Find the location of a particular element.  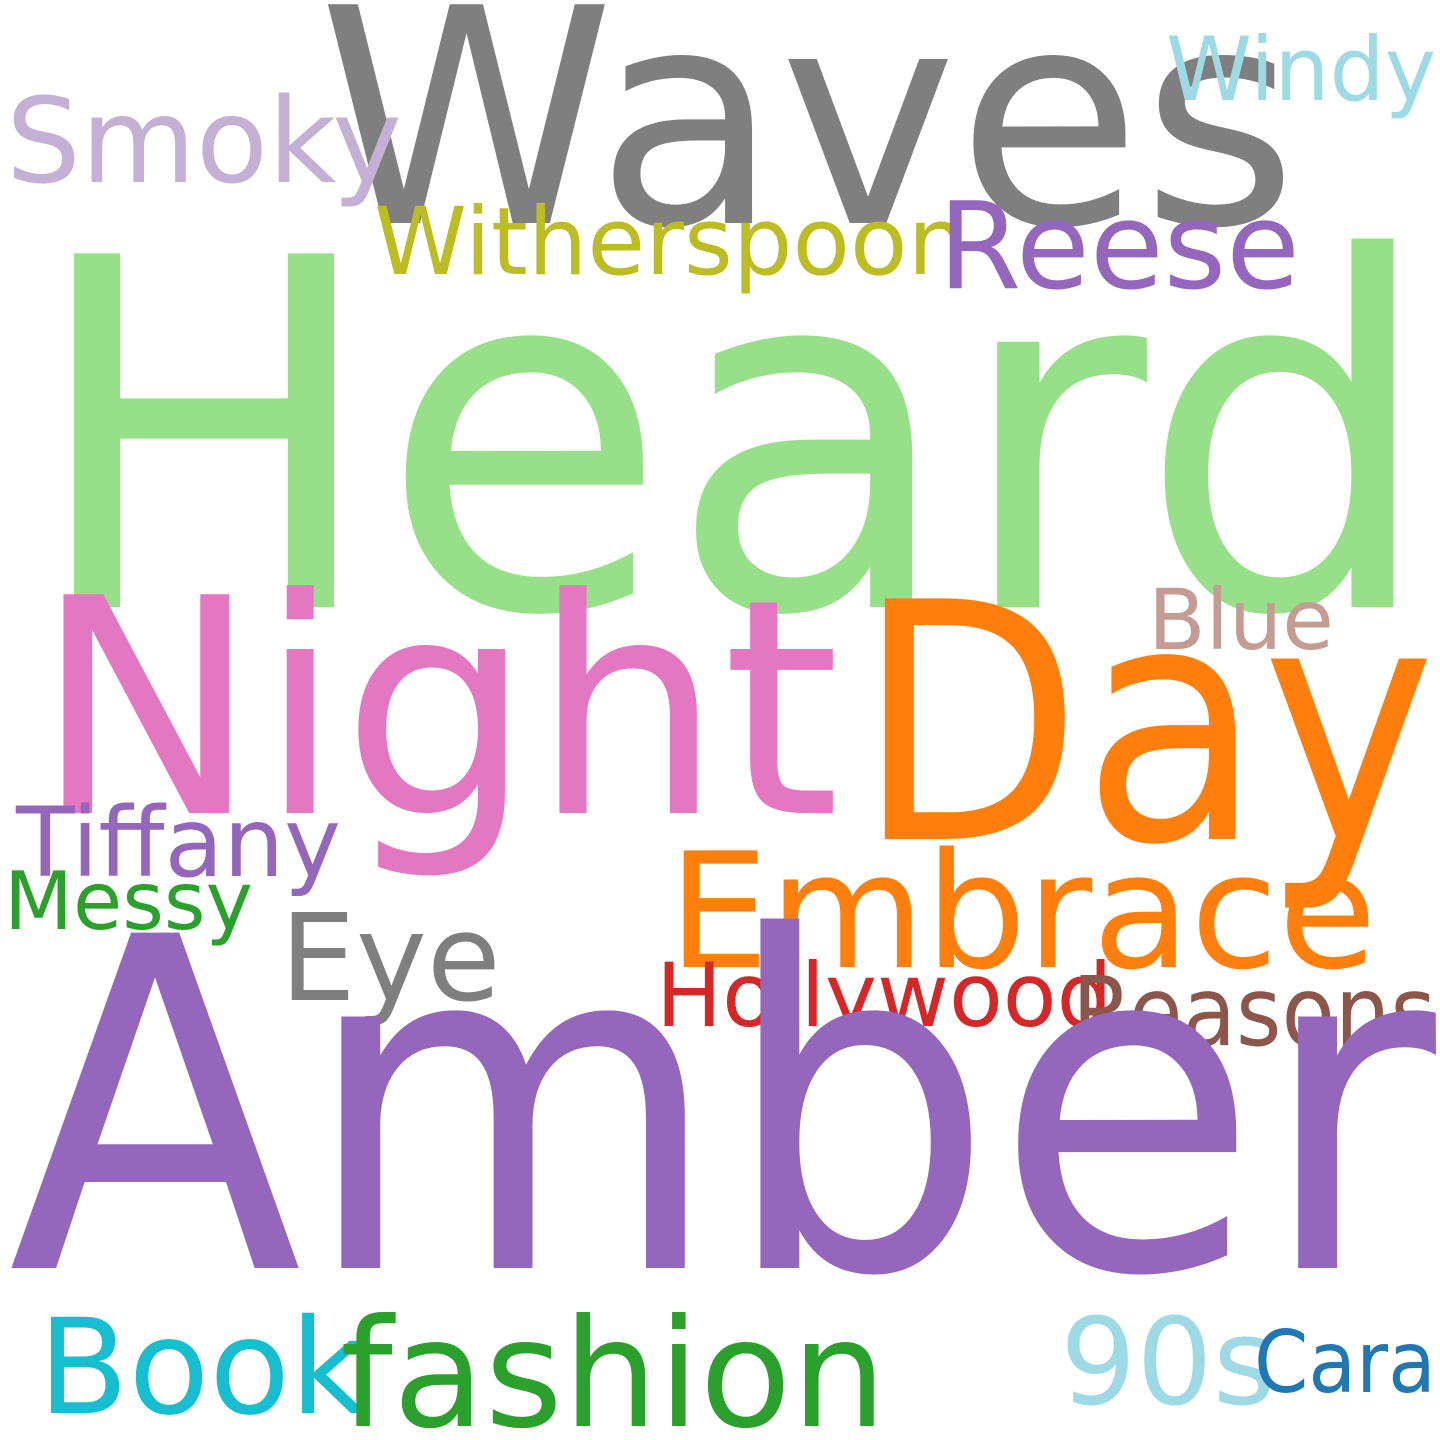

word-book: Book is located at coordinates (202, 1365).